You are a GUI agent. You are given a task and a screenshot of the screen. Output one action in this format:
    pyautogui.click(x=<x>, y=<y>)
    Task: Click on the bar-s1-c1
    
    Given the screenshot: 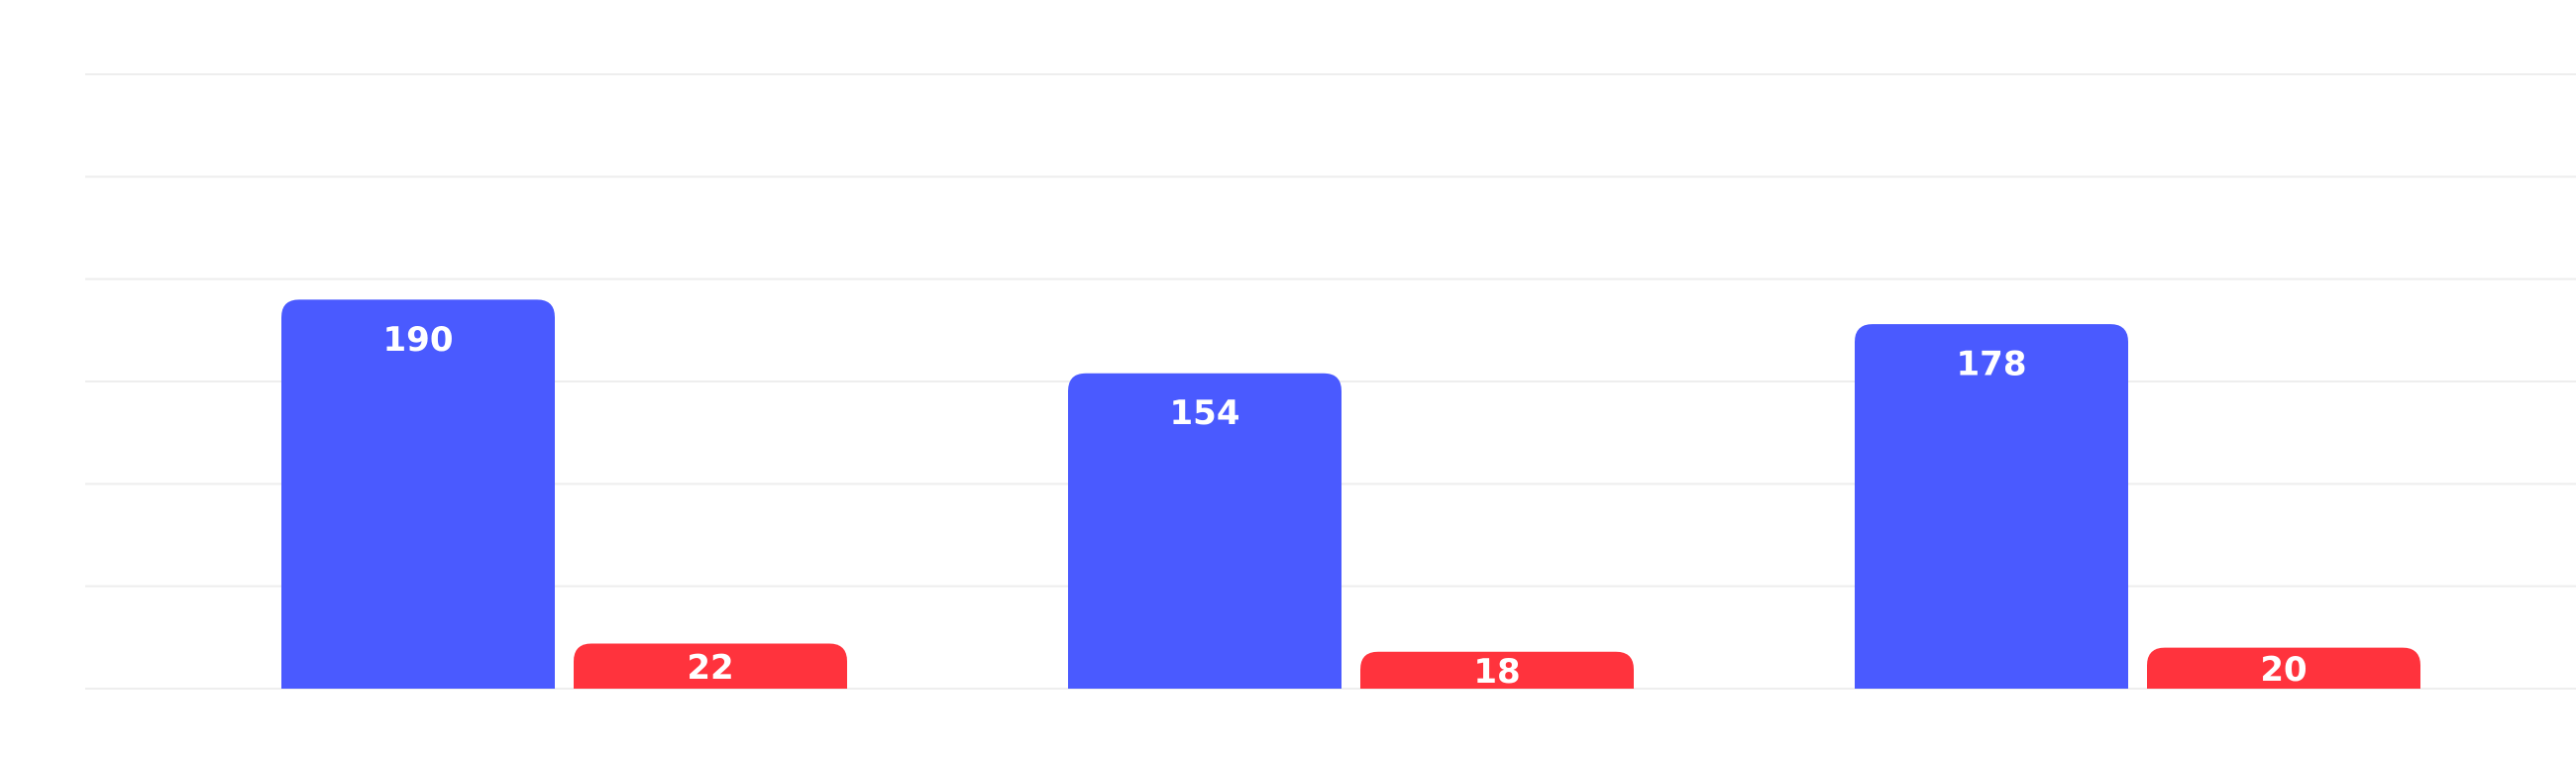 What is the action you would take?
    pyautogui.click(x=418, y=494)
    